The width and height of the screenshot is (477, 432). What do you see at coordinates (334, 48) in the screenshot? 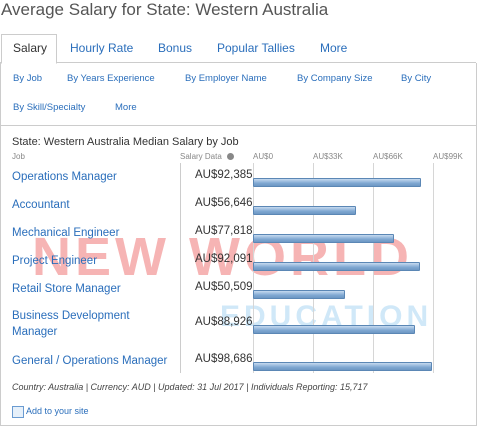
I see `tab: More` at bounding box center [334, 48].